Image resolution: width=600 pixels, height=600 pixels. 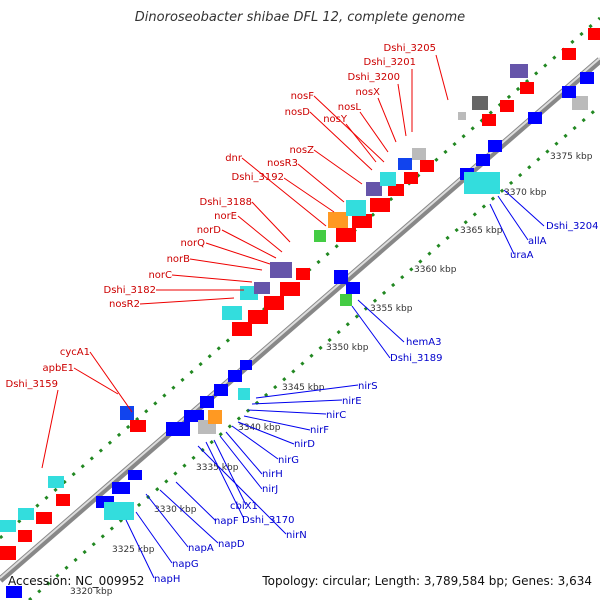 What do you see at coordinates (201, 548) in the screenshot?
I see `gene-label: napA` at bounding box center [201, 548].